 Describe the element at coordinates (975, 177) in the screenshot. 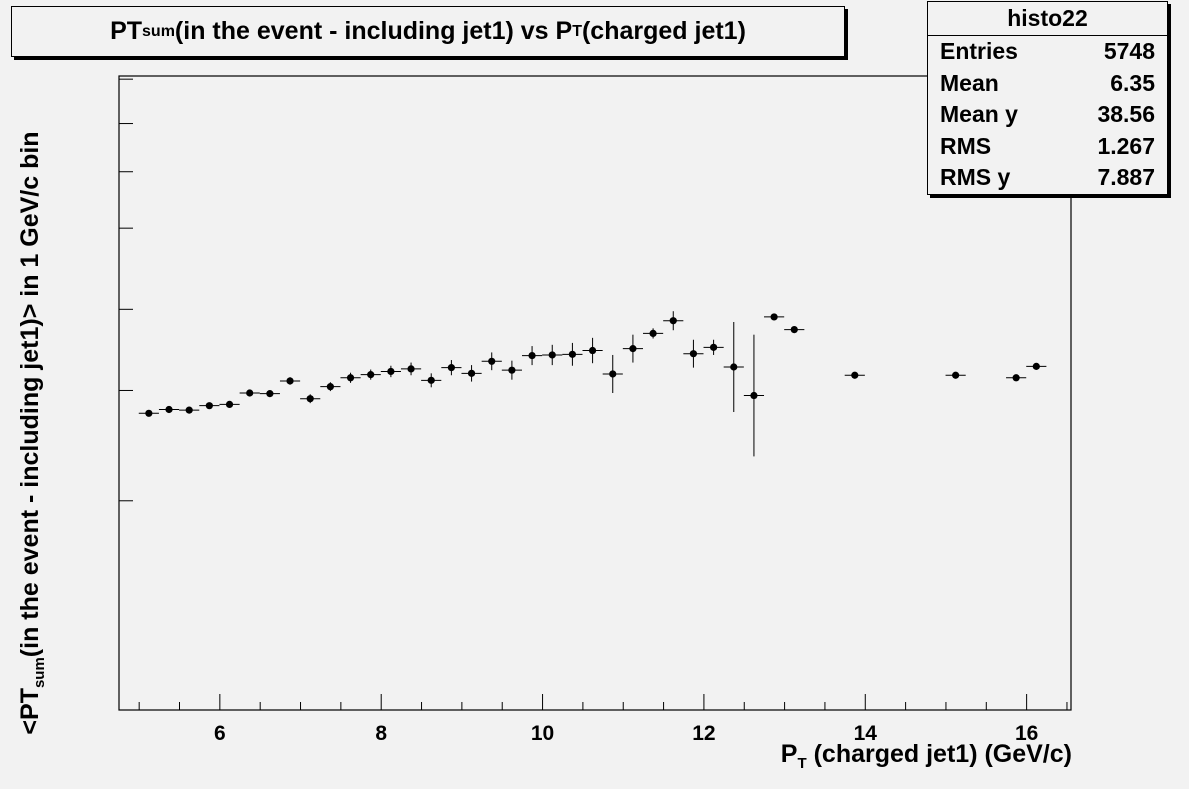

I see `stats-label: RMS y` at that location.